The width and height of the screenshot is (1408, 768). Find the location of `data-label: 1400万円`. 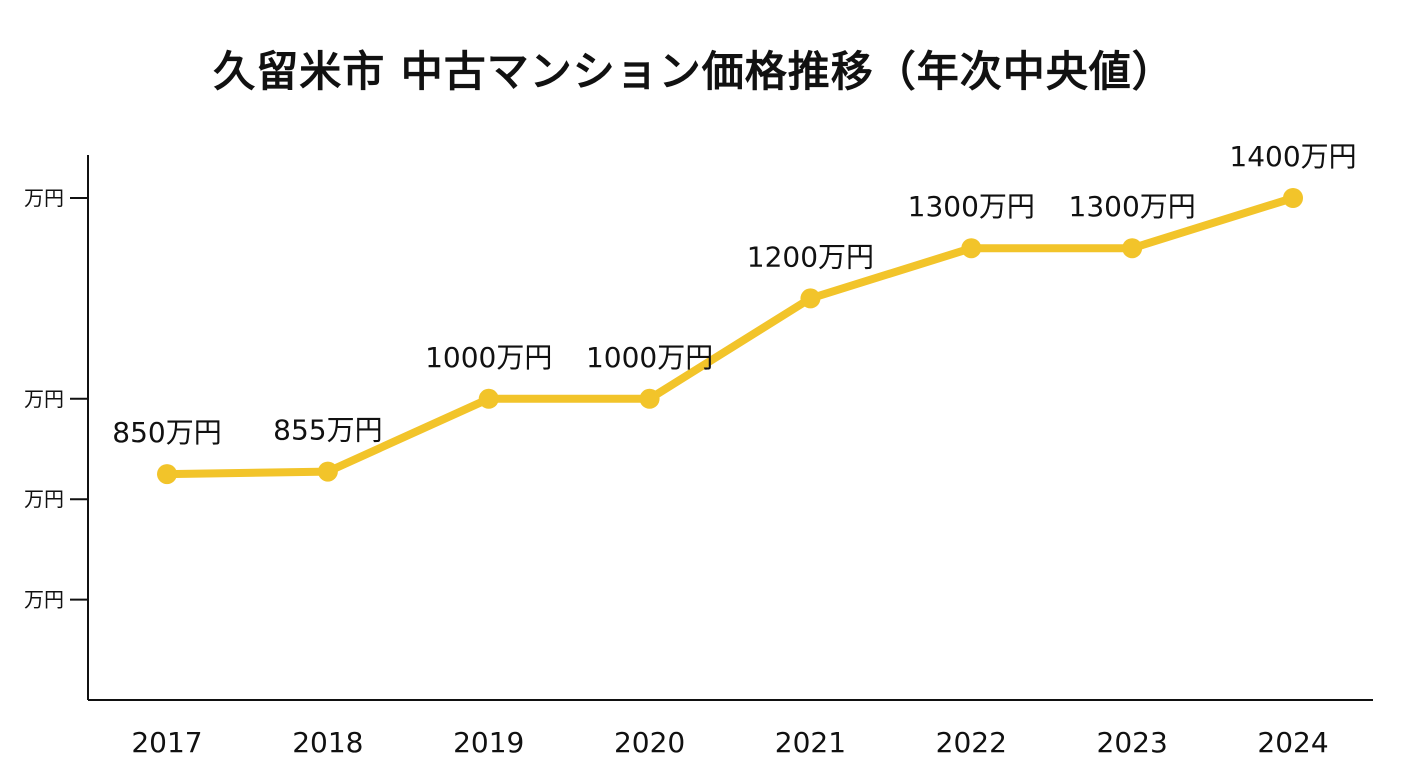

data-label: 1400万円 is located at coordinates (1292, 156).